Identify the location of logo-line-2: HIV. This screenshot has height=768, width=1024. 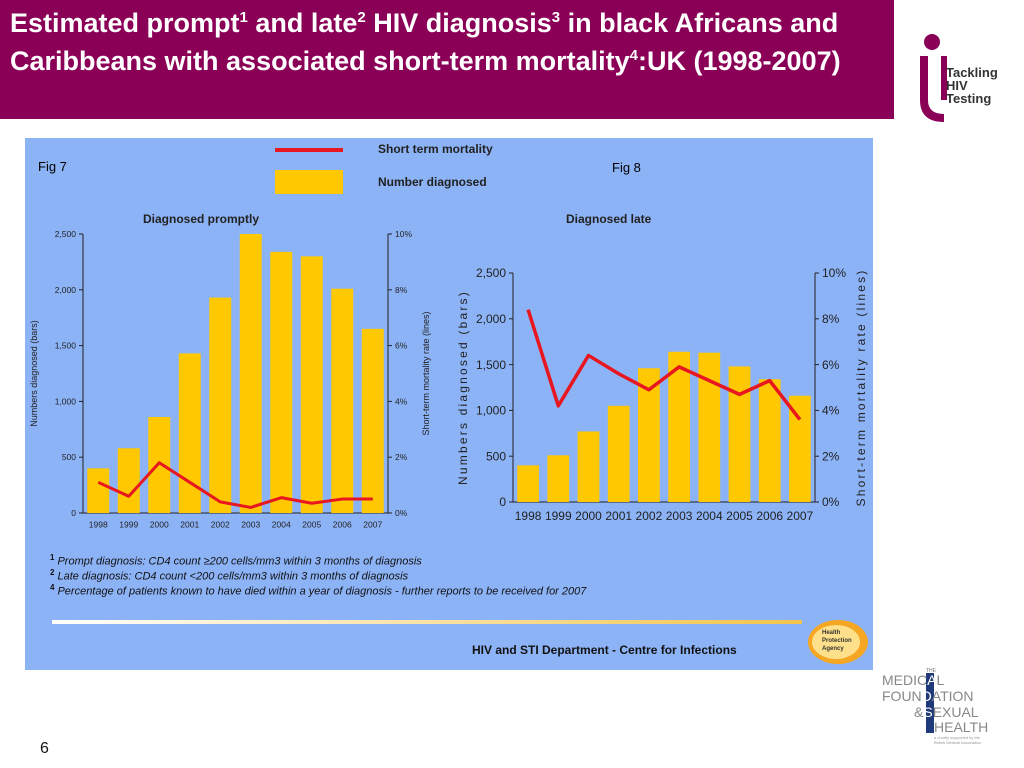
(957, 85).